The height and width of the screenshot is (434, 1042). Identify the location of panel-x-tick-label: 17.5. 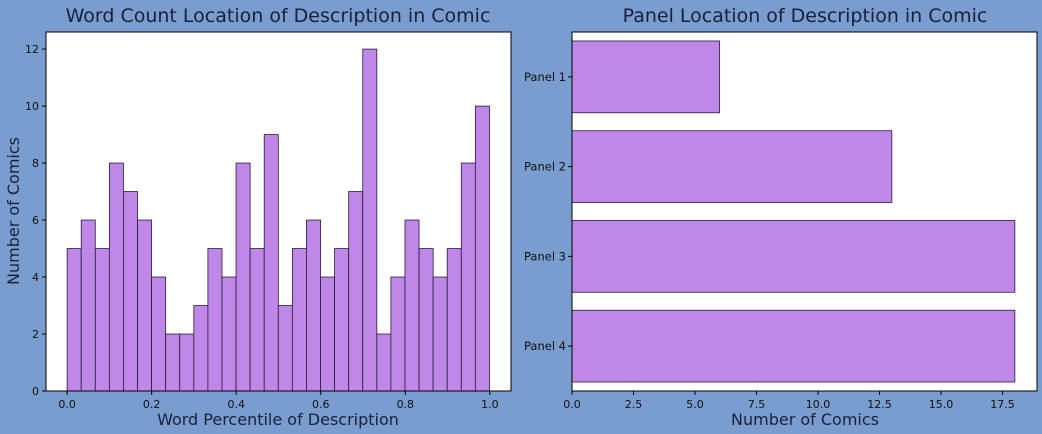
(1002, 404).